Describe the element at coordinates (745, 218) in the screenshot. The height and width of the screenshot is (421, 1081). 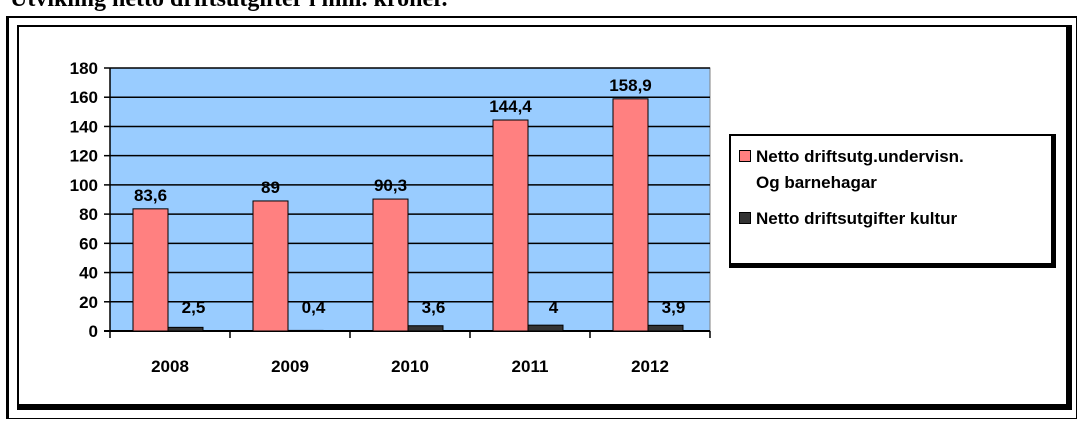
I see `legend-swatch-kultur` at that location.